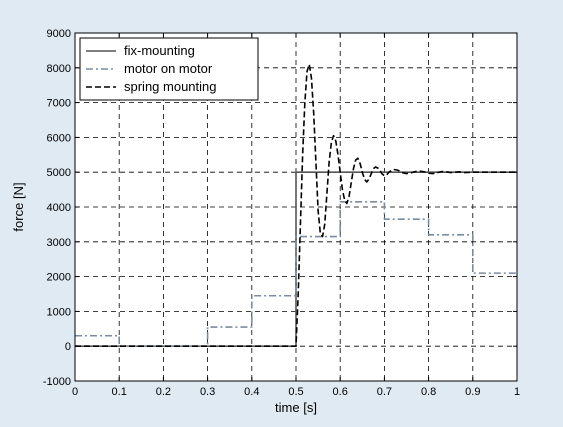 The image size is (563, 427). I want to click on y-tick-label: 7000, so click(59, 104).